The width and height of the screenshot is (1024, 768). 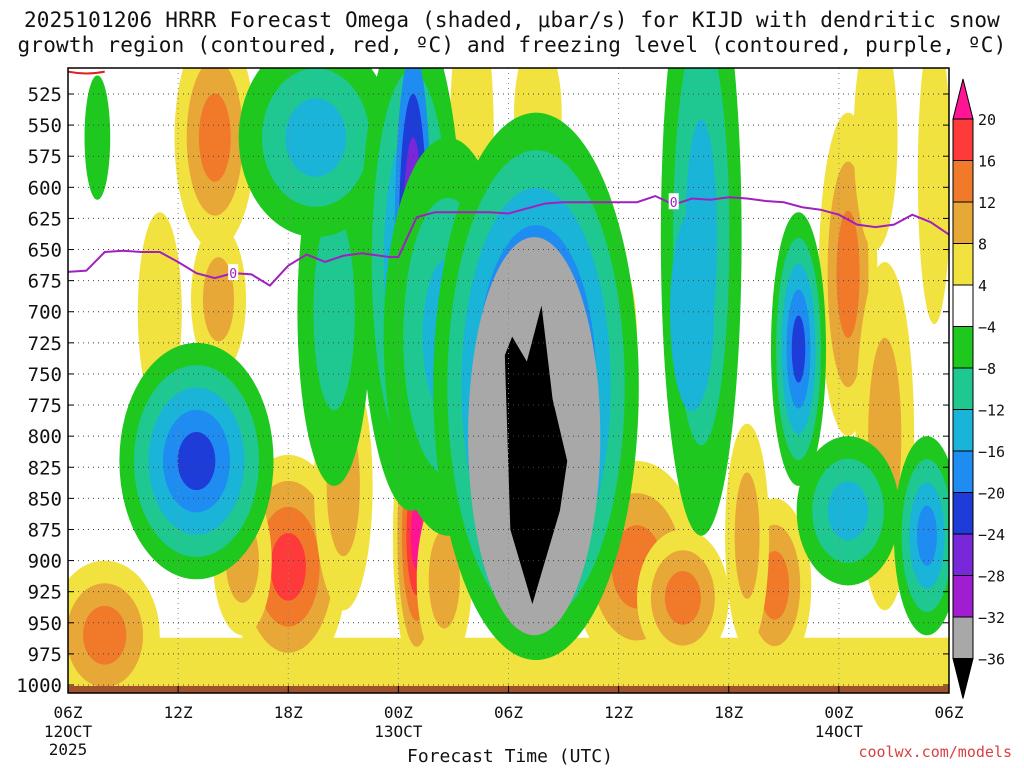 What do you see at coordinates (86, 72) in the screenshot?
I see `dendritic-growth-contour` at bounding box center [86, 72].